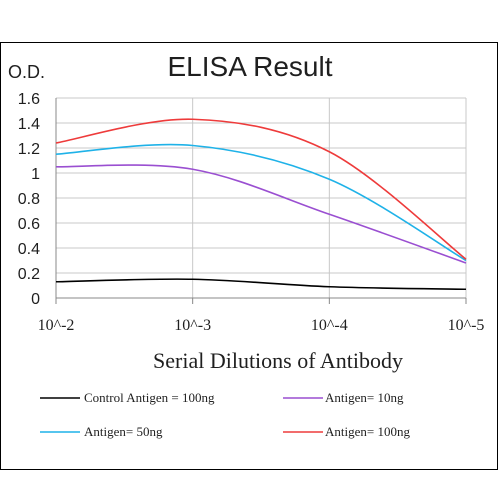 The image size is (500, 500). What do you see at coordinates (192, 325) in the screenshot?
I see `x-tick-label: 10^-3` at bounding box center [192, 325].